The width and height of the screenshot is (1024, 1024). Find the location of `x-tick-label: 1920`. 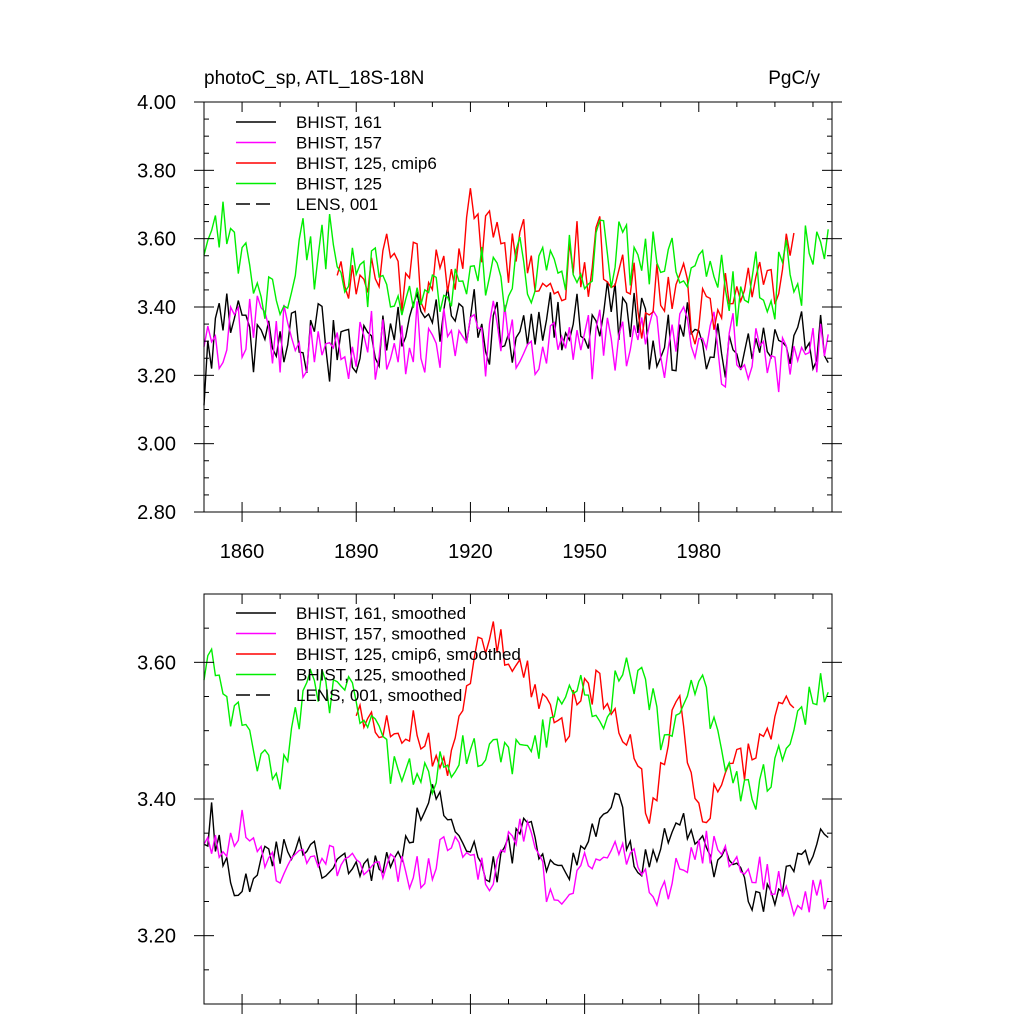

x-tick-label: 1920 is located at coordinates (470, 552).